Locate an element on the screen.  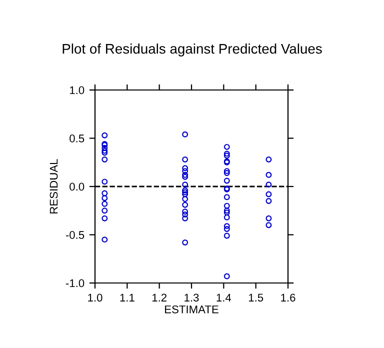
x-tick-label: 1.0 is located at coordinates (95, 298).